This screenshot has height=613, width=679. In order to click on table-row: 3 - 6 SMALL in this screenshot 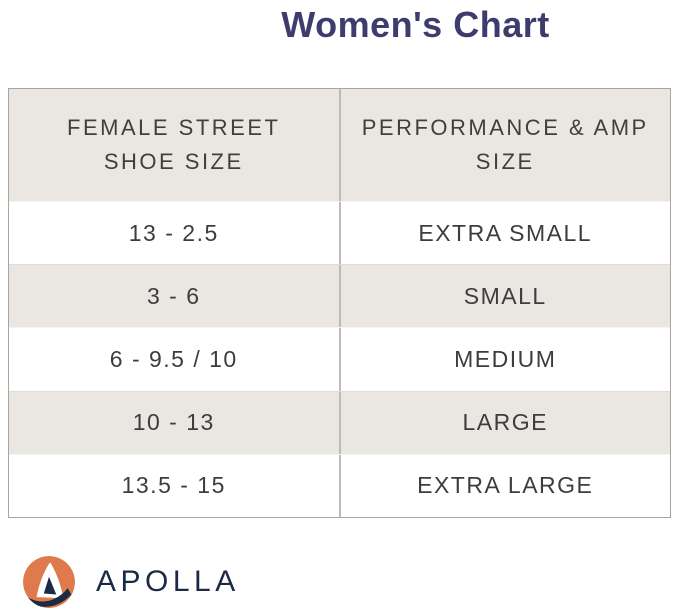, I will do `click(339, 296)`.